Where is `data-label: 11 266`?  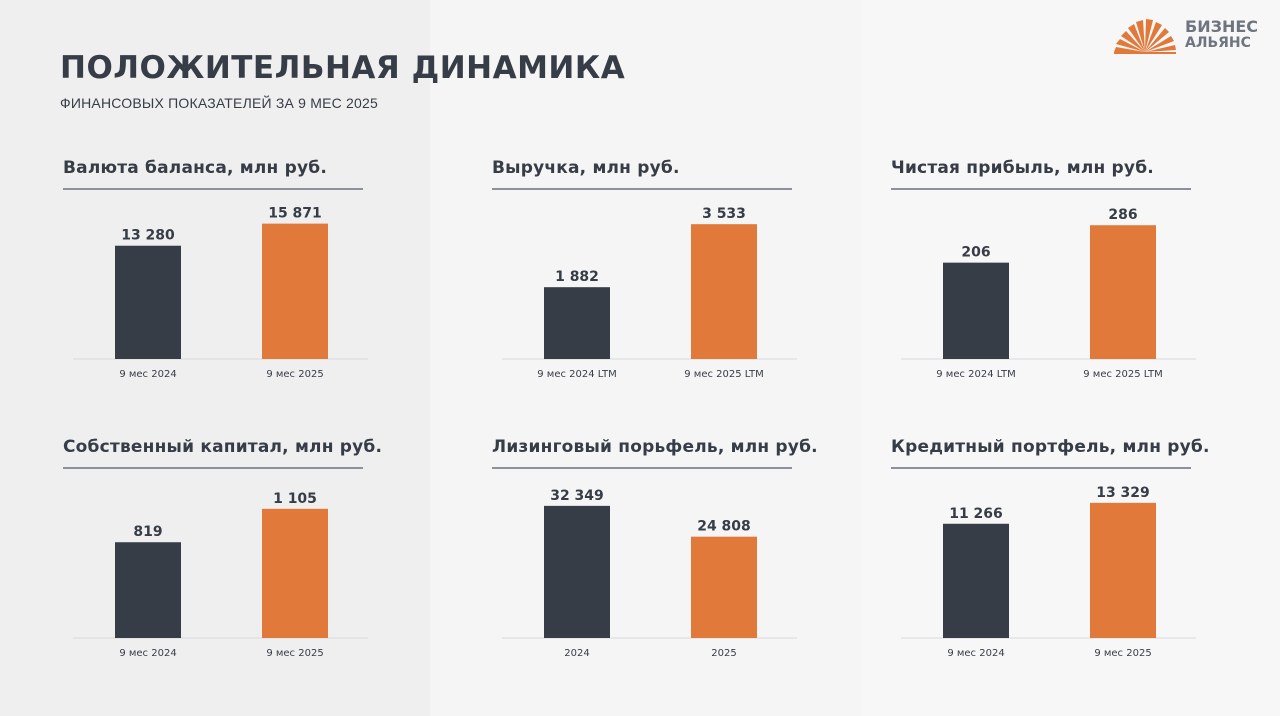 data-label: 11 266 is located at coordinates (976, 514).